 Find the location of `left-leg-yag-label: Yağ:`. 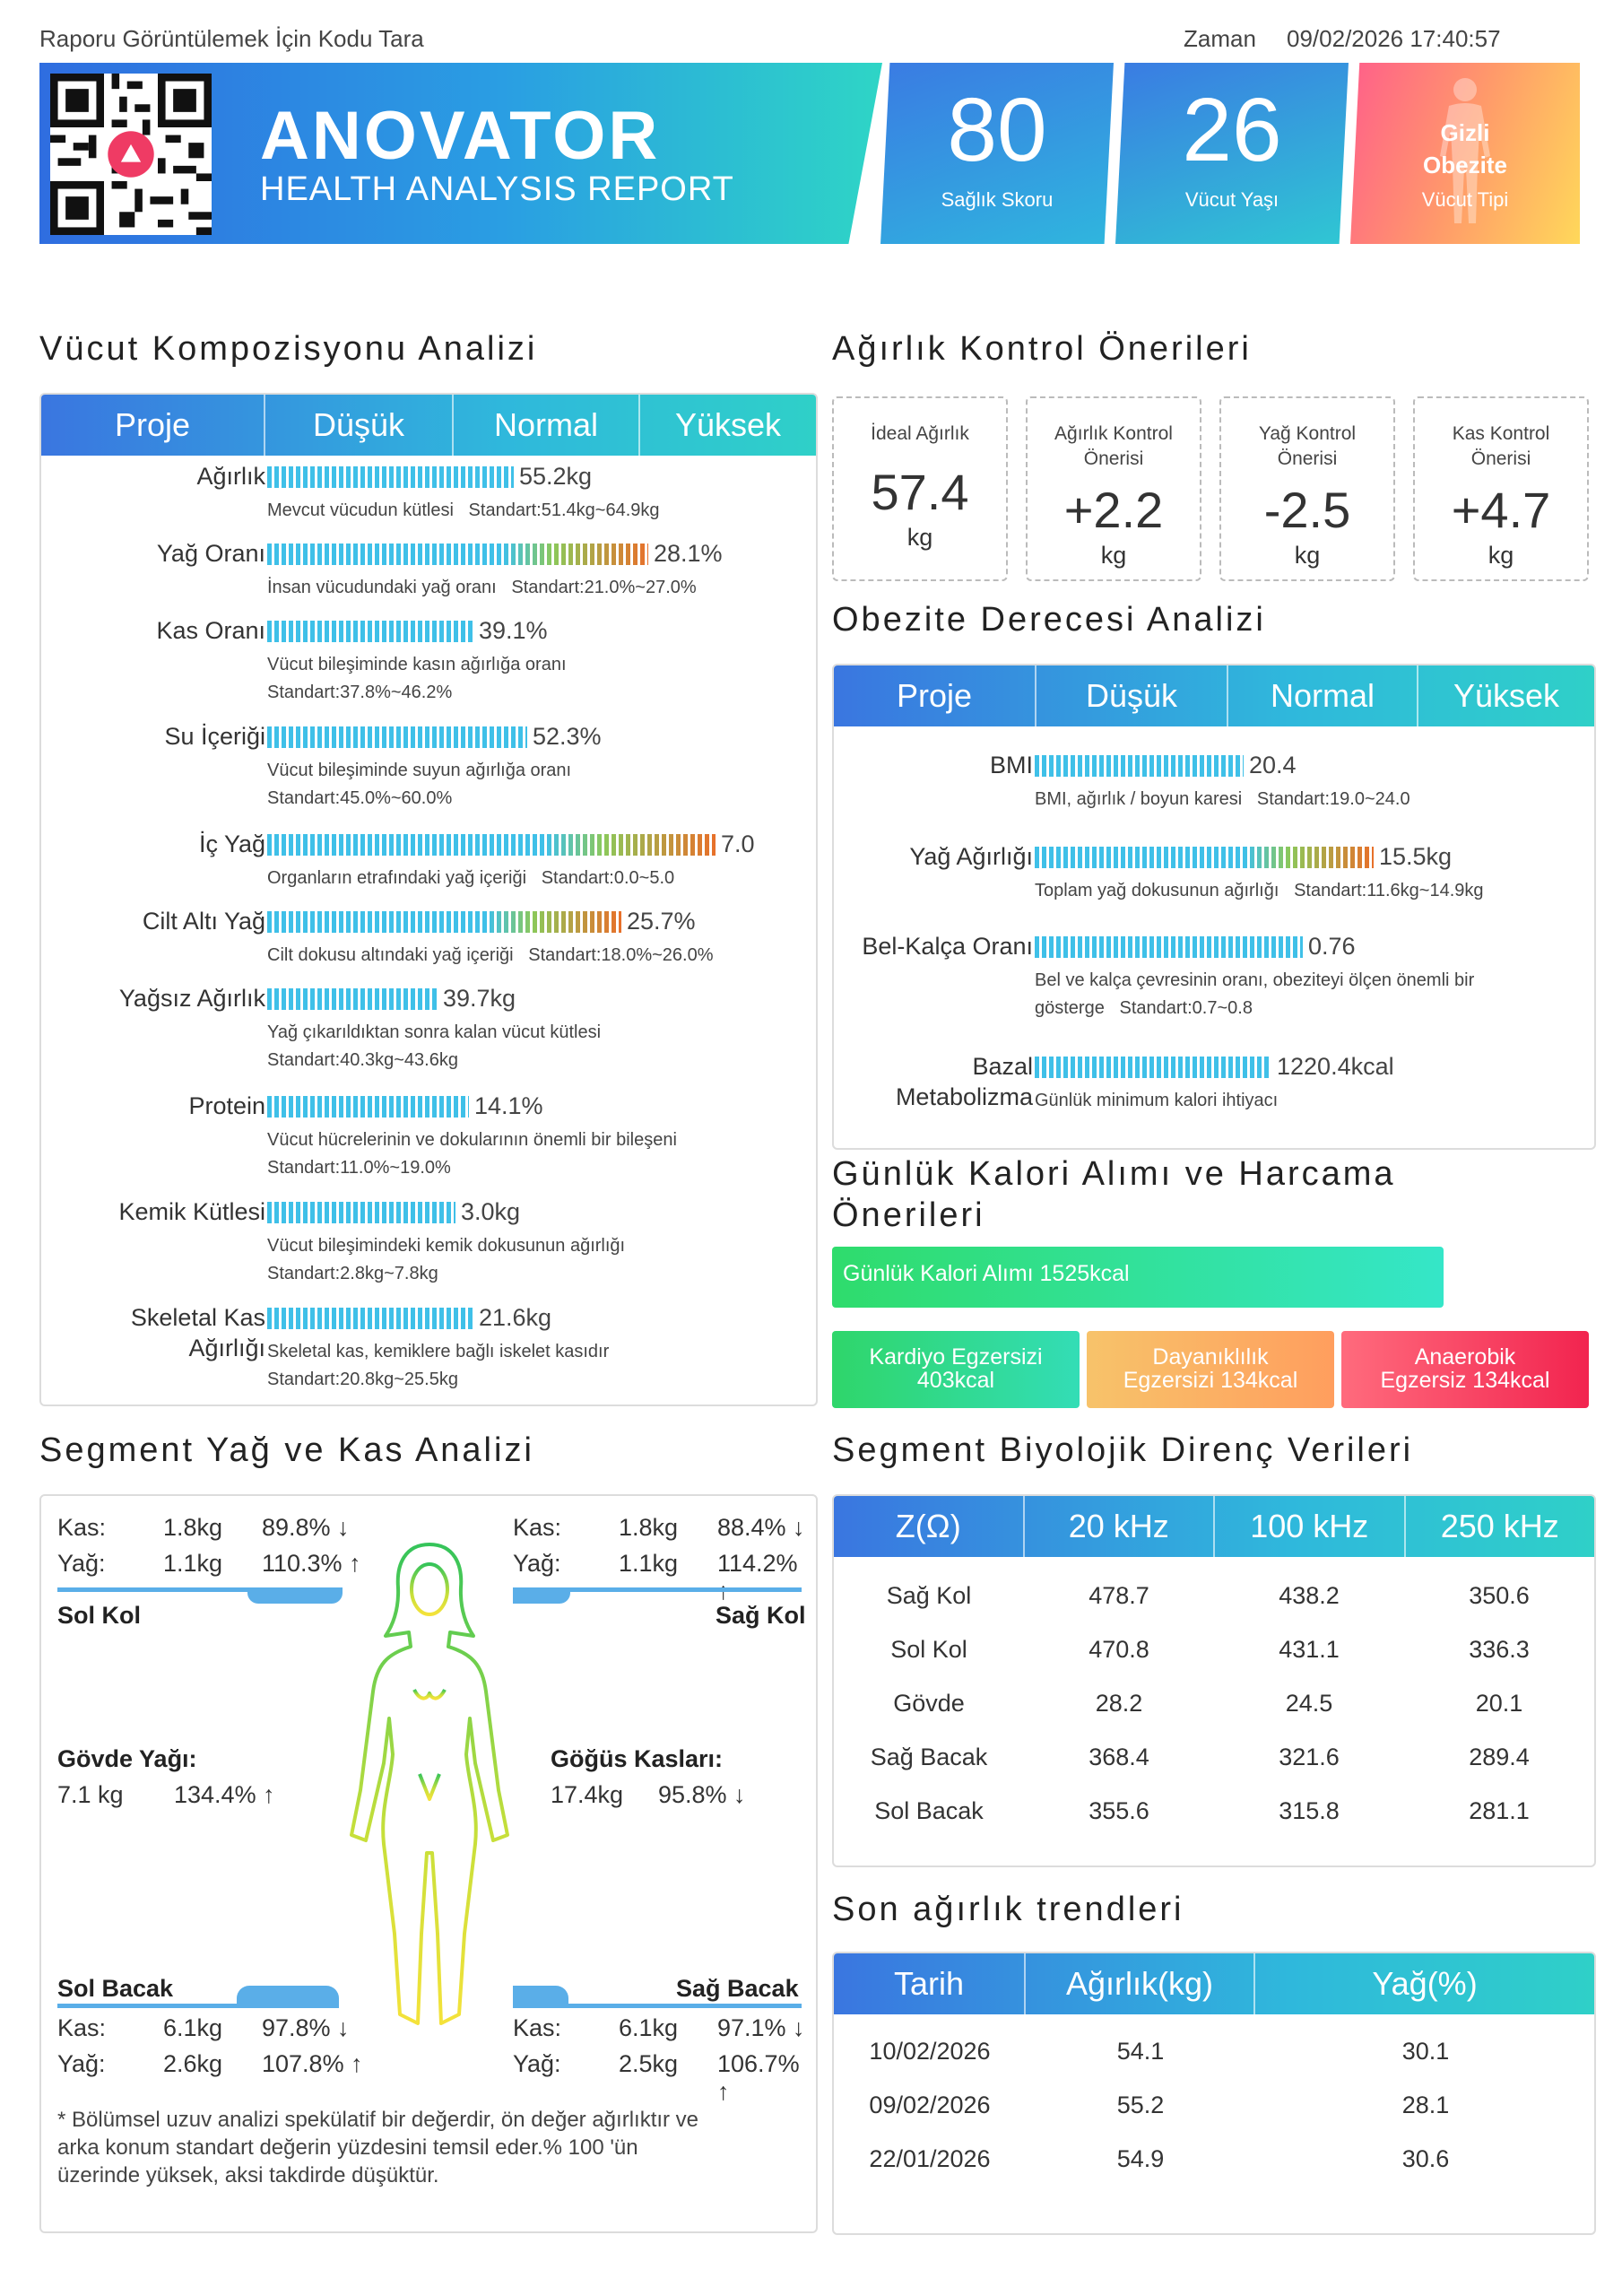

left-leg-yag-label: Yağ: is located at coordinates (81, 2063).